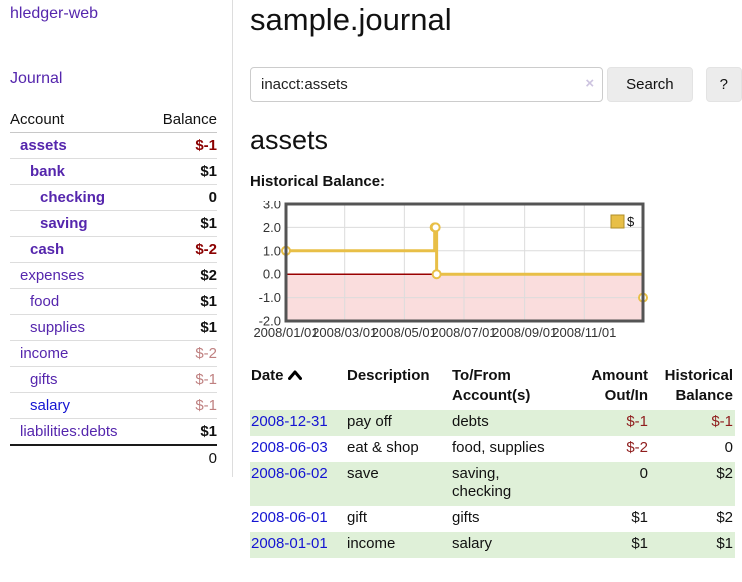 This screenshot has width=742, height=582. Describe the element at coordinates (182, 275) in the screenshot. I see `account-balance: $2` at that location.